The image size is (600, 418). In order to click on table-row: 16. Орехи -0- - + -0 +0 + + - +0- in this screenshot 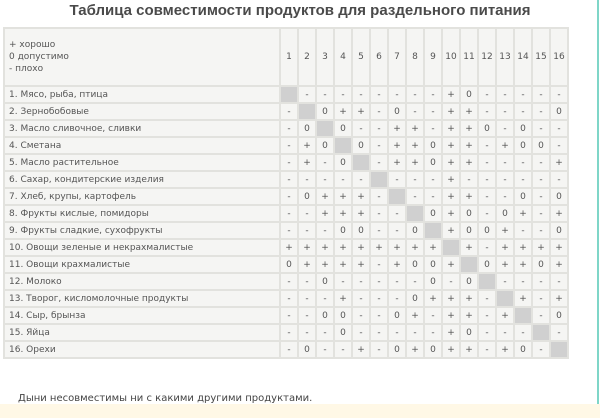, I will do `click(286, 349)`.